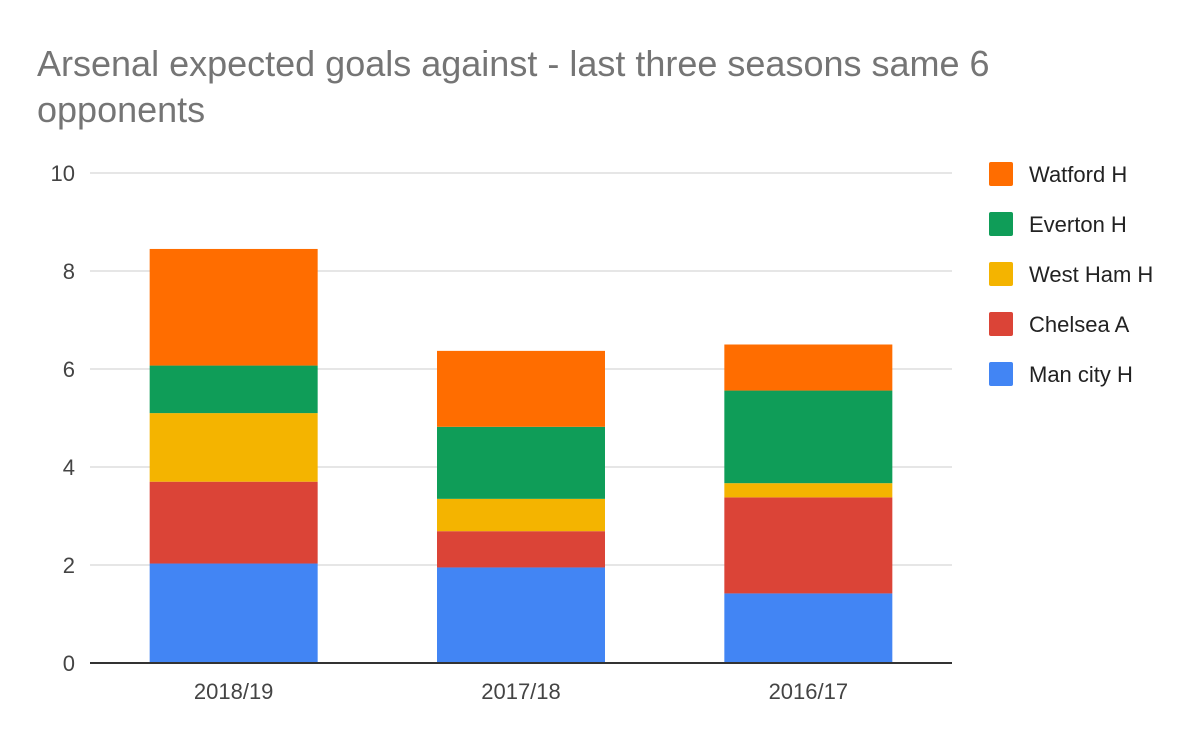 This screenshot has height=742, width=1200. Describe the element at coordinates (1079, 324) in the screenshot. I see `legend-label: Chelsea A` at that location.